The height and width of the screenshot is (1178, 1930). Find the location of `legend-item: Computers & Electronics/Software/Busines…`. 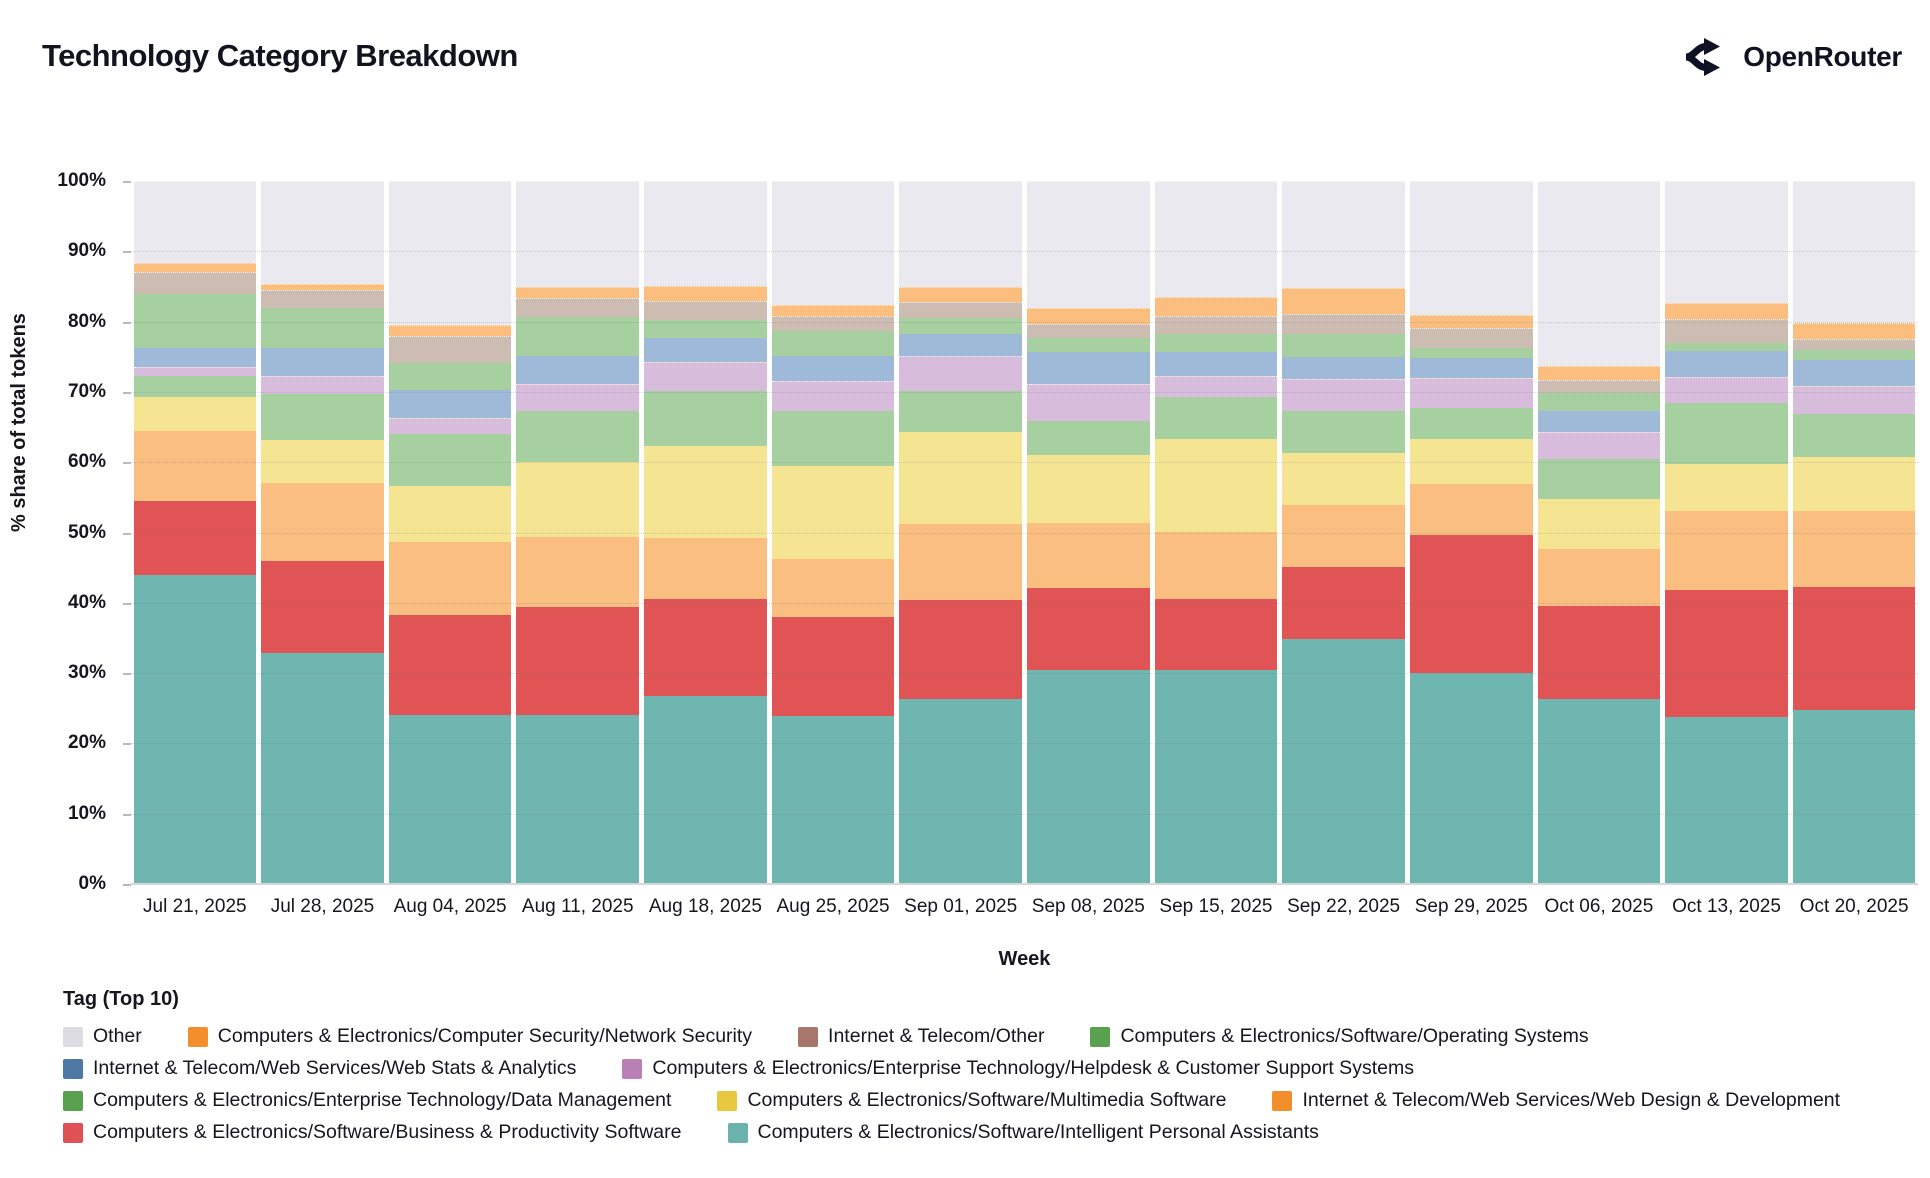

legend-item: Computers & Electronics/Software/Busines… is located at coordinates (372, 1132).